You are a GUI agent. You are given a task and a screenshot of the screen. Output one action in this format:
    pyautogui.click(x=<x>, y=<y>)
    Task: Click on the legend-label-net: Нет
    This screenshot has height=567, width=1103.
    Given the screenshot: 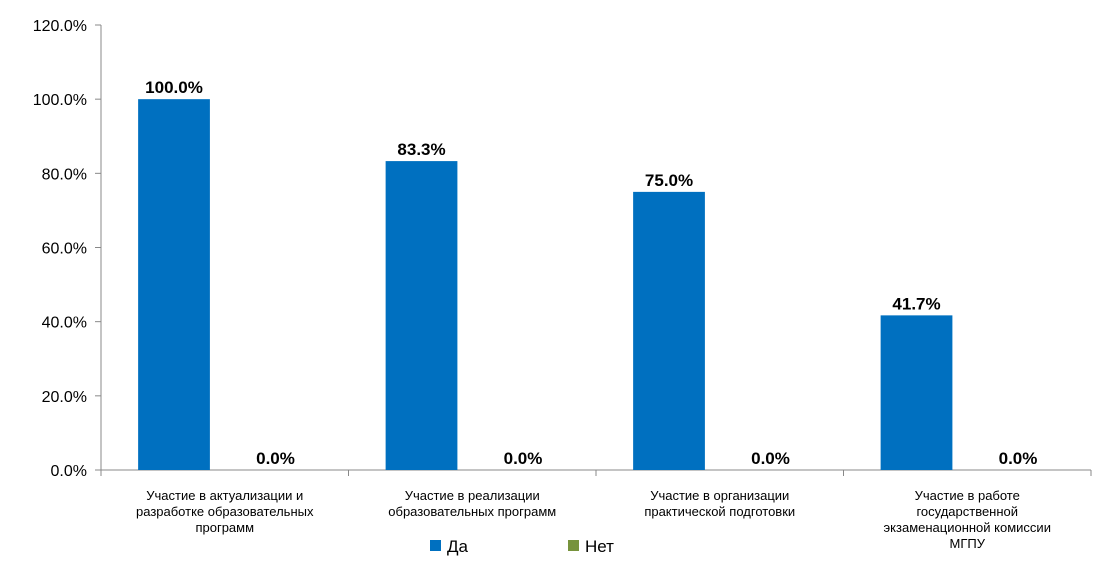 What is the action you would take?
    pyautogui.click(x=599, y=546)
    